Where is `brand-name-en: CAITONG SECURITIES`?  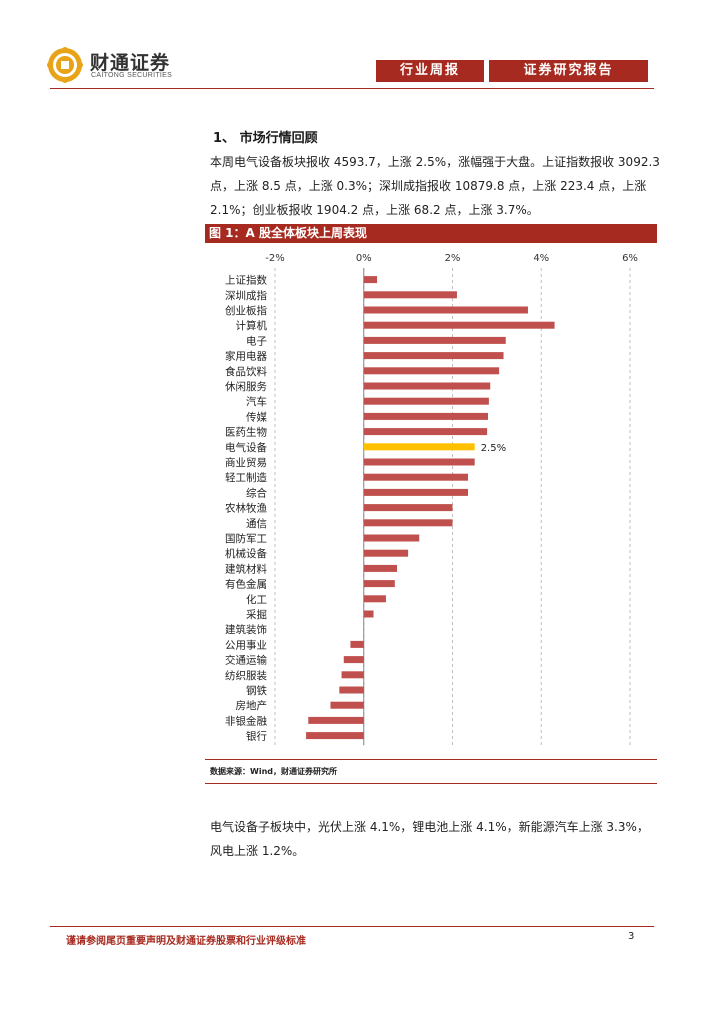
brand-name-en: CAITONG SECURITIES is located at coordinates (132, 75).